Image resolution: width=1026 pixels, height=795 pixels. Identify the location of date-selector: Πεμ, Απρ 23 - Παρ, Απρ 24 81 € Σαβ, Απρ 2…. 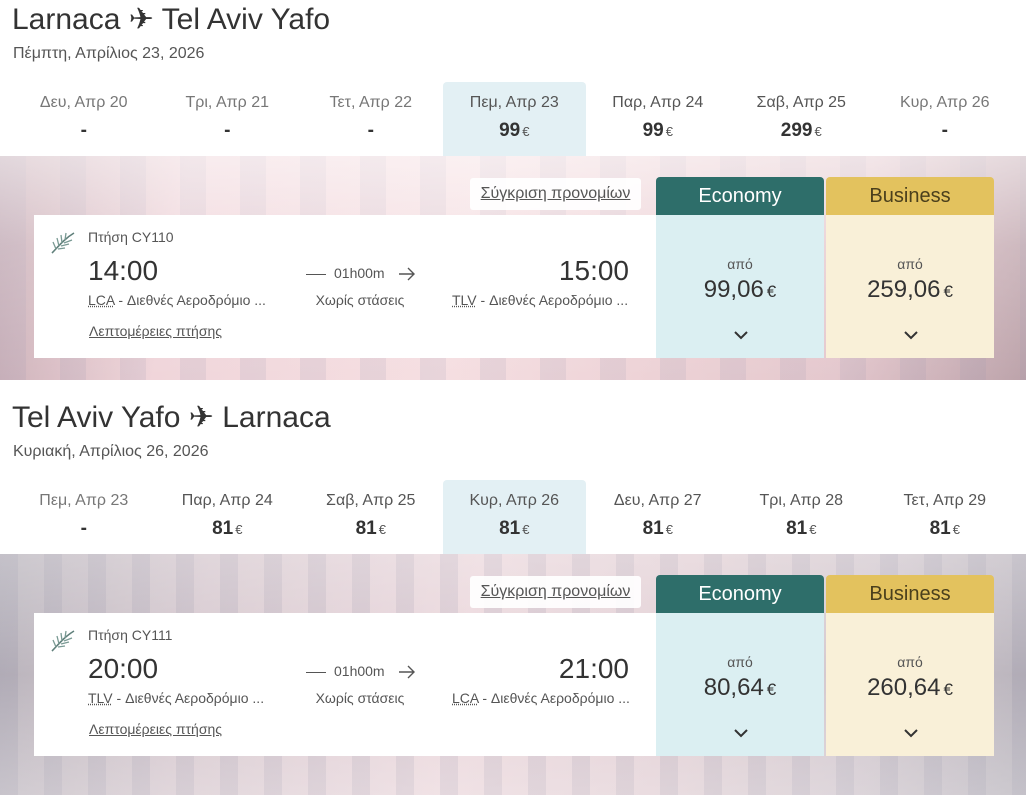
(514, 517).